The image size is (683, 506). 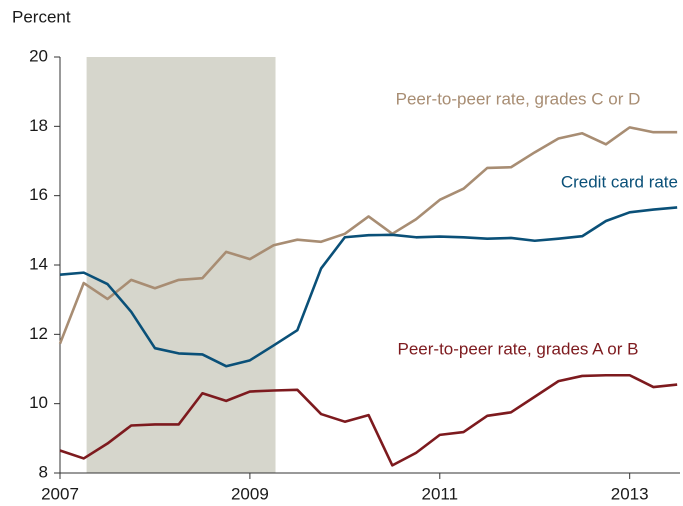 I want to click on y-tick-label: 10, so click(x=38, y=402).